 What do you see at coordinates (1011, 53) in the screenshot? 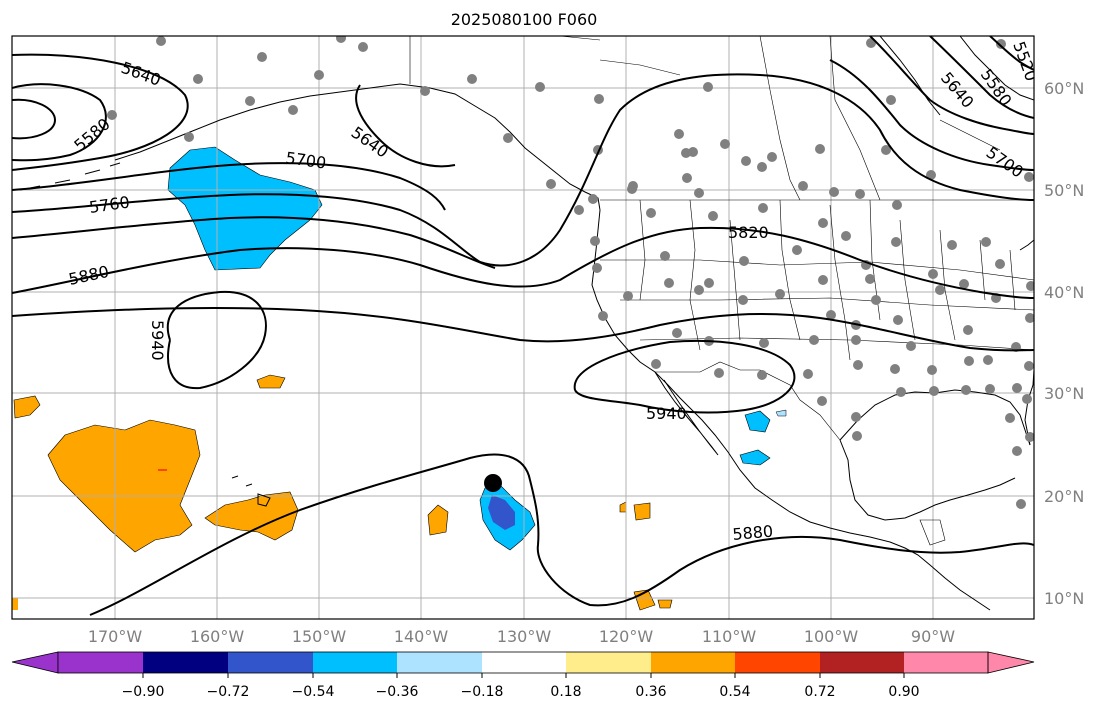
I see `contour-5520-east` at bounding box center [1011, 53].